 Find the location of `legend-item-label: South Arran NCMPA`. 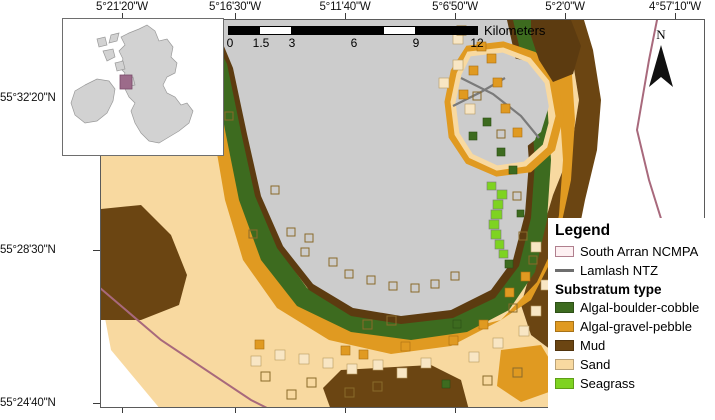

legend-item-label: South Arran NCMPA is located at coordinates (639, 251).